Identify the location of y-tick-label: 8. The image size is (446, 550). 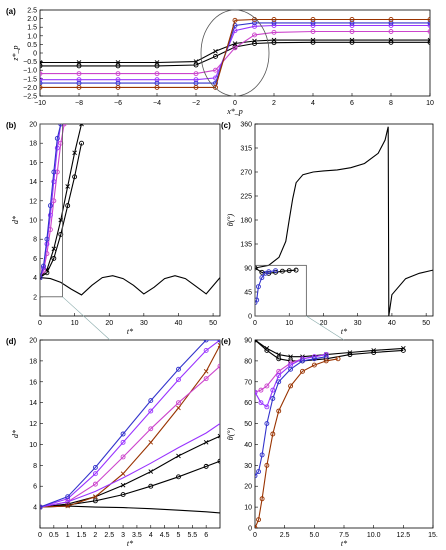
(35, 240).